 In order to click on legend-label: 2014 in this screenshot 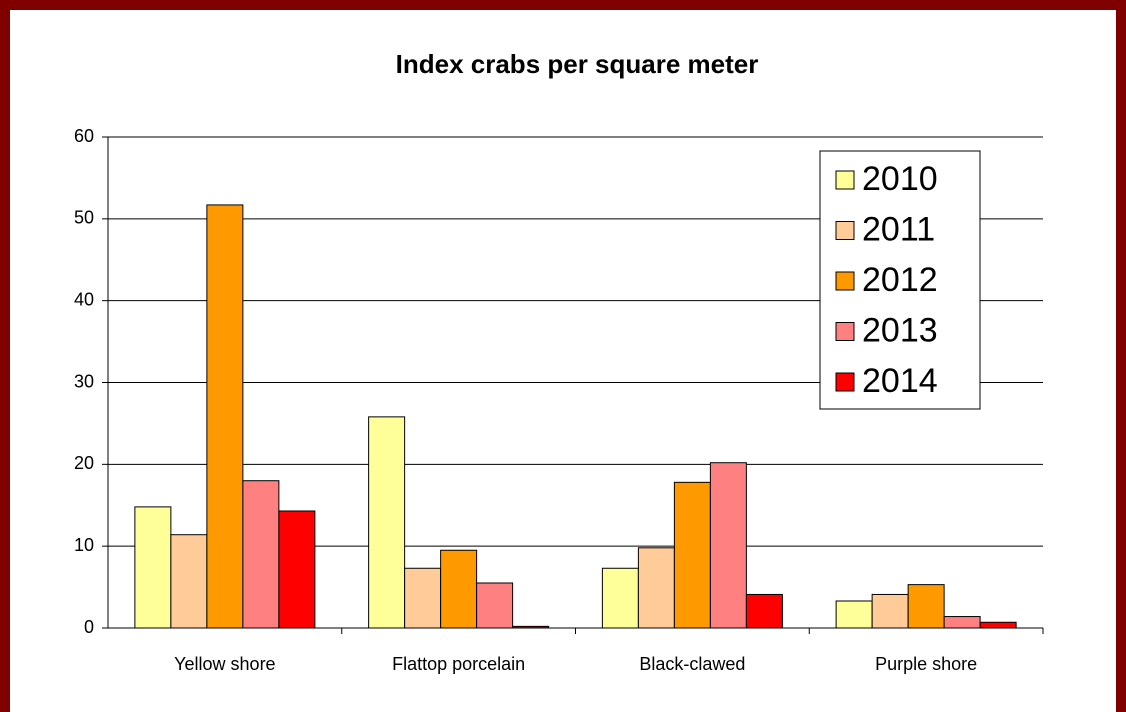, I will do `click(900, 381)`.